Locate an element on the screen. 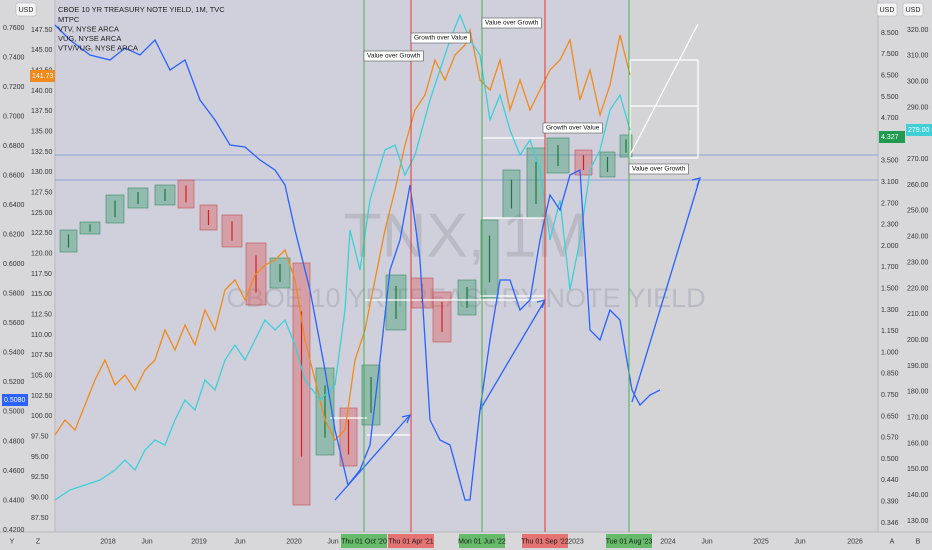  time-label: 2019 is located at coordinates (199, 541).